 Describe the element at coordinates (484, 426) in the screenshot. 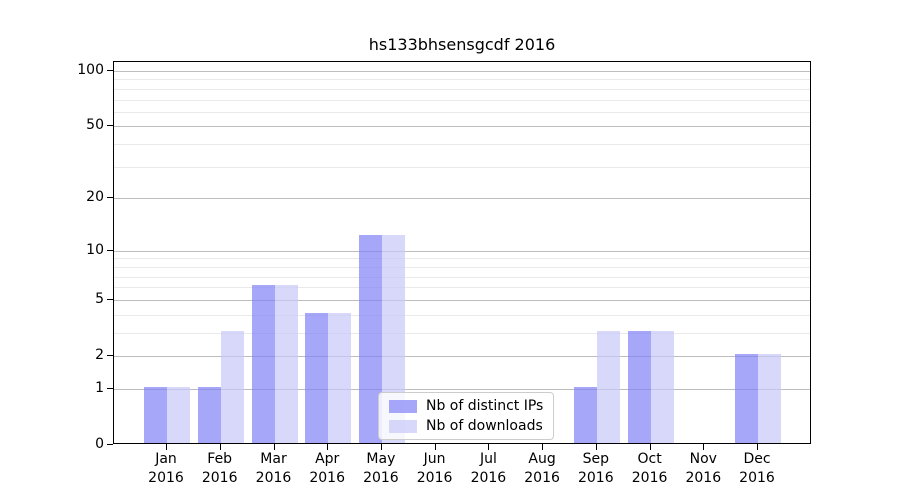

I see `legend-label-downloads: Nb of downloads` at that location.